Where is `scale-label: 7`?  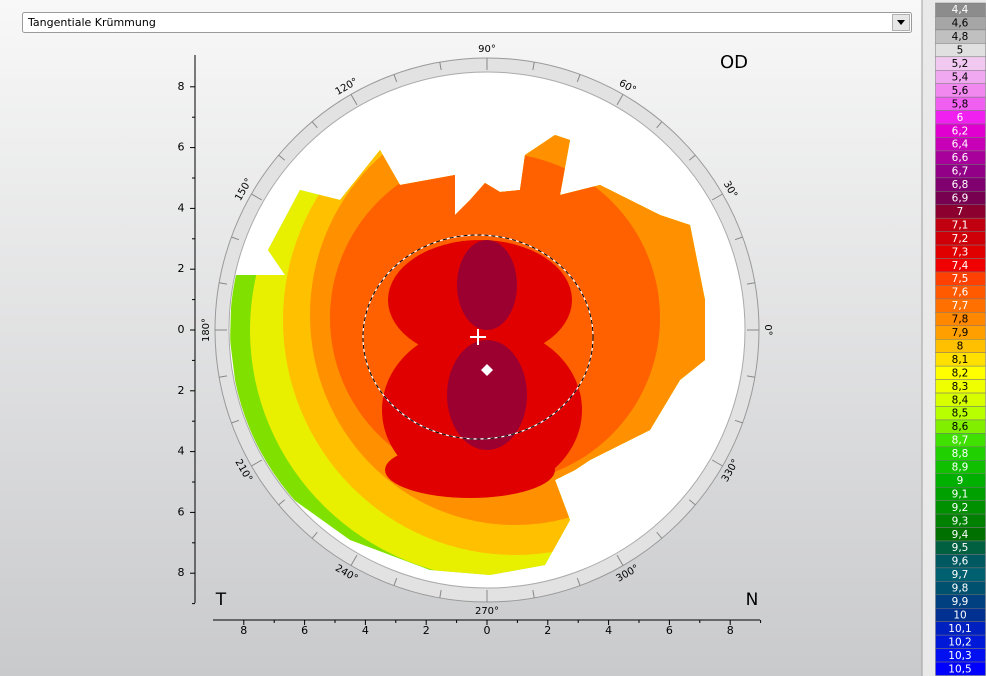 scale-label: 7 is located at coordinates (960, 212).